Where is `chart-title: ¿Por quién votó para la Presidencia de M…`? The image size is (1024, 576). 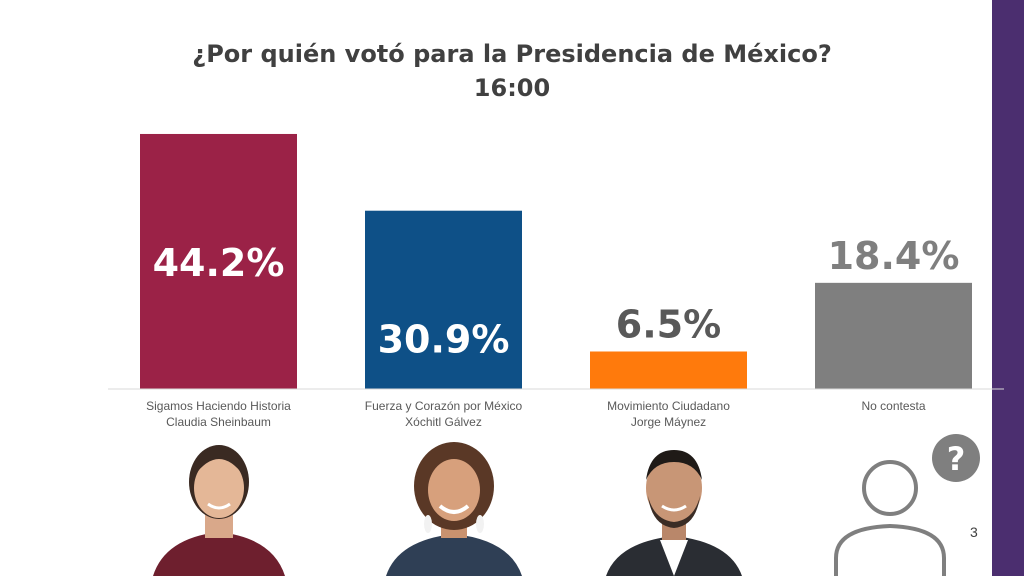
chart-title: ¿Por quién votó para la Presidencia de M… is located at coordinates (512, 54).